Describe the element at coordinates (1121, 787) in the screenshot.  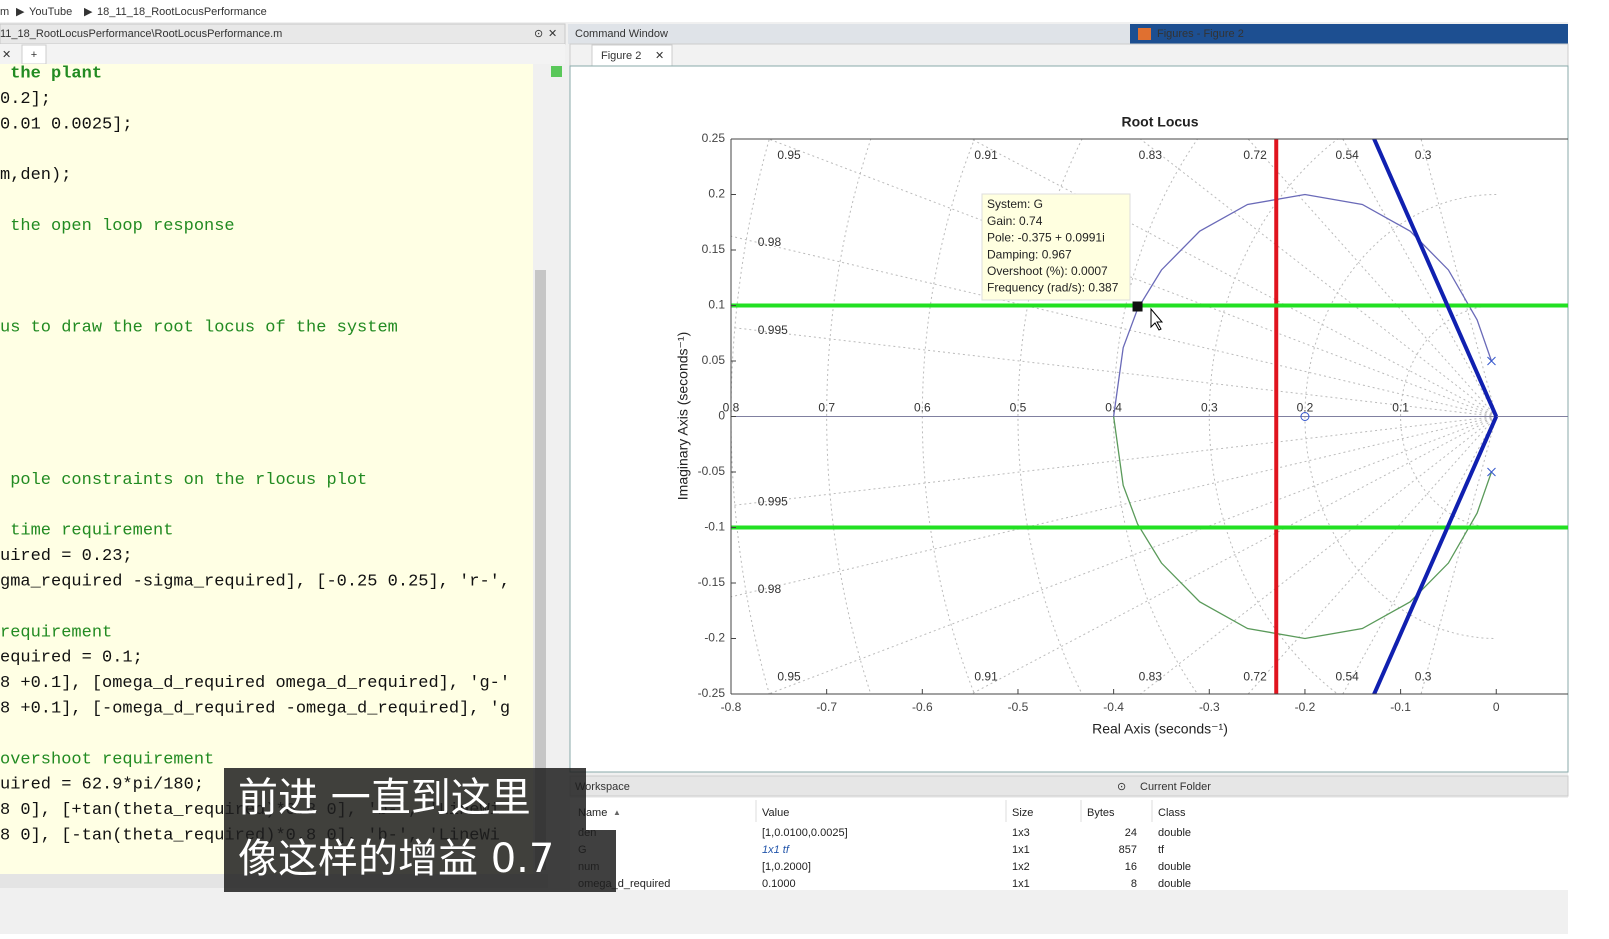
I see `ws-menu: ⊙` at that location.